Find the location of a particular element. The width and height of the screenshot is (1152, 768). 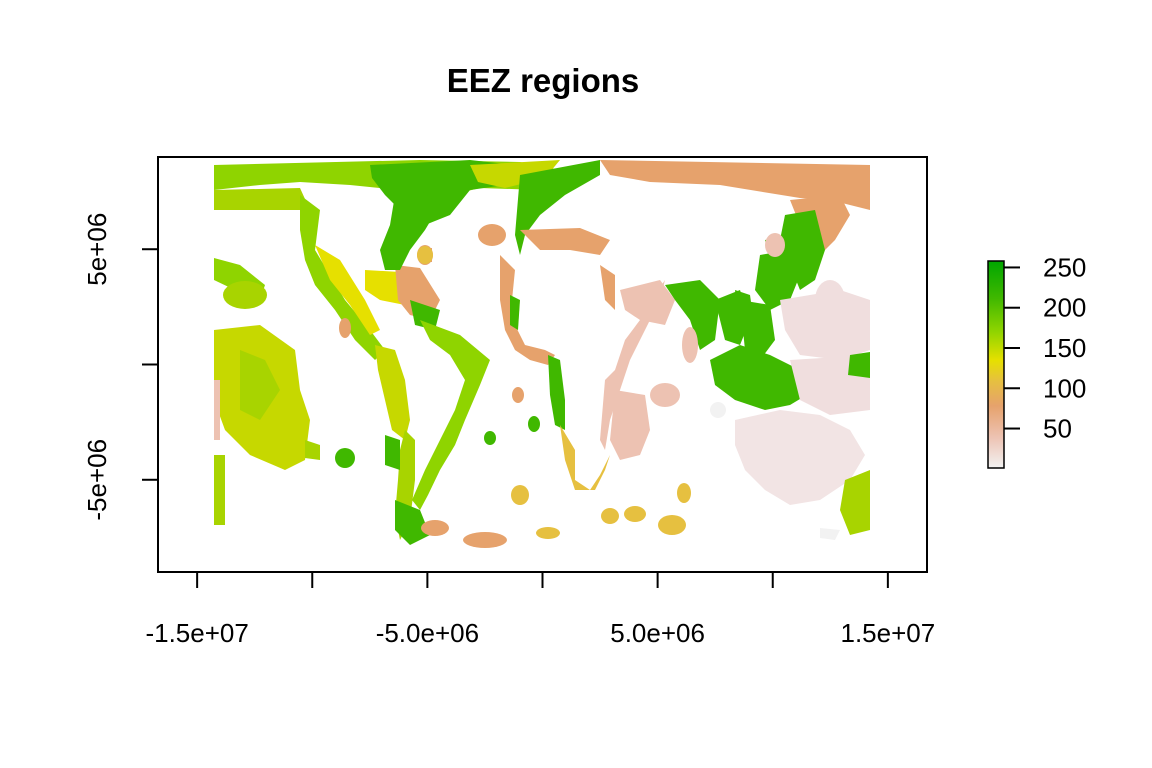

eez-mediterranean is located at coordinates (565, 241).